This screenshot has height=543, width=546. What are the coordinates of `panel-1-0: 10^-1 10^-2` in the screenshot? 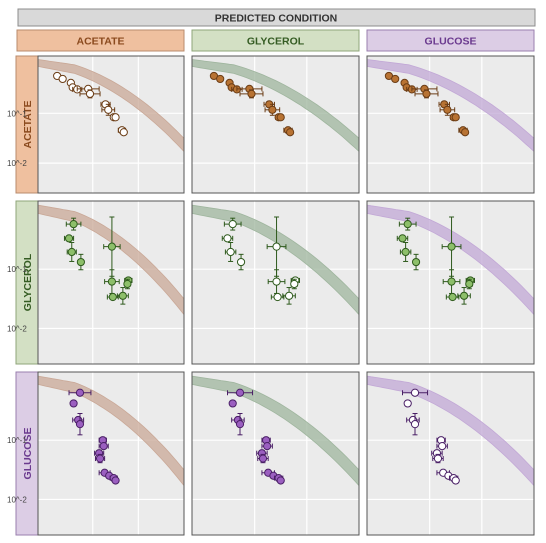 It's located at (96, 282).